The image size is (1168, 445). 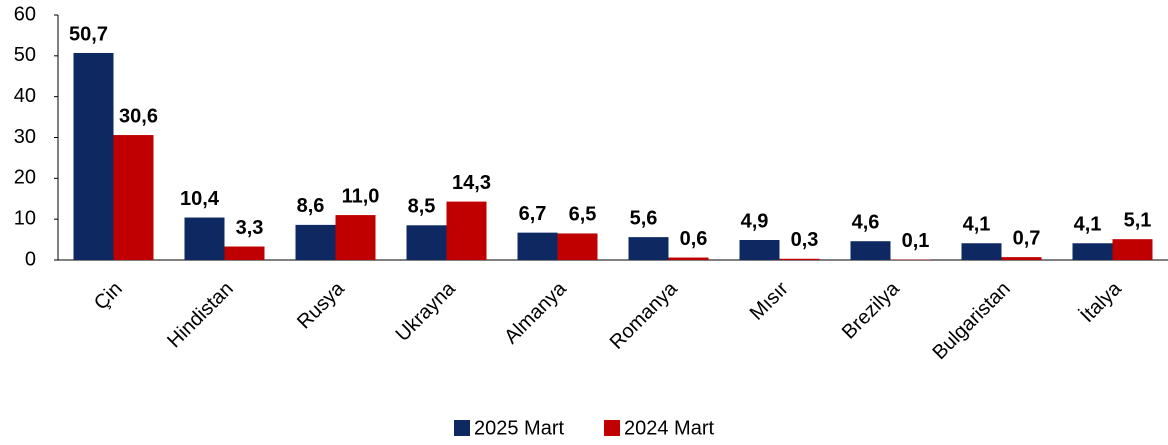 What do you see at coordinates (535, 312) in the screenshot?
I see `x-tick-label: Almanya` at bounding box center [535, 312].